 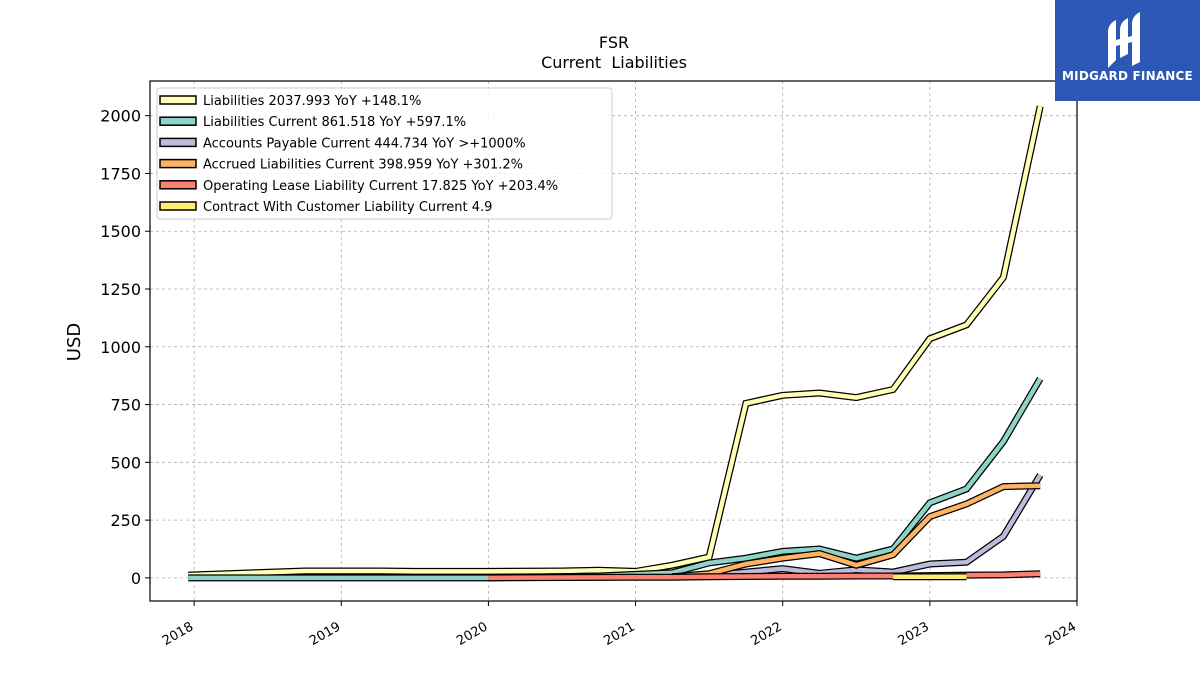 What do you see at coordinates (619, 634) in the screenshot?
I see `x-tick-label: 2021` at bounding box center [619, 634].